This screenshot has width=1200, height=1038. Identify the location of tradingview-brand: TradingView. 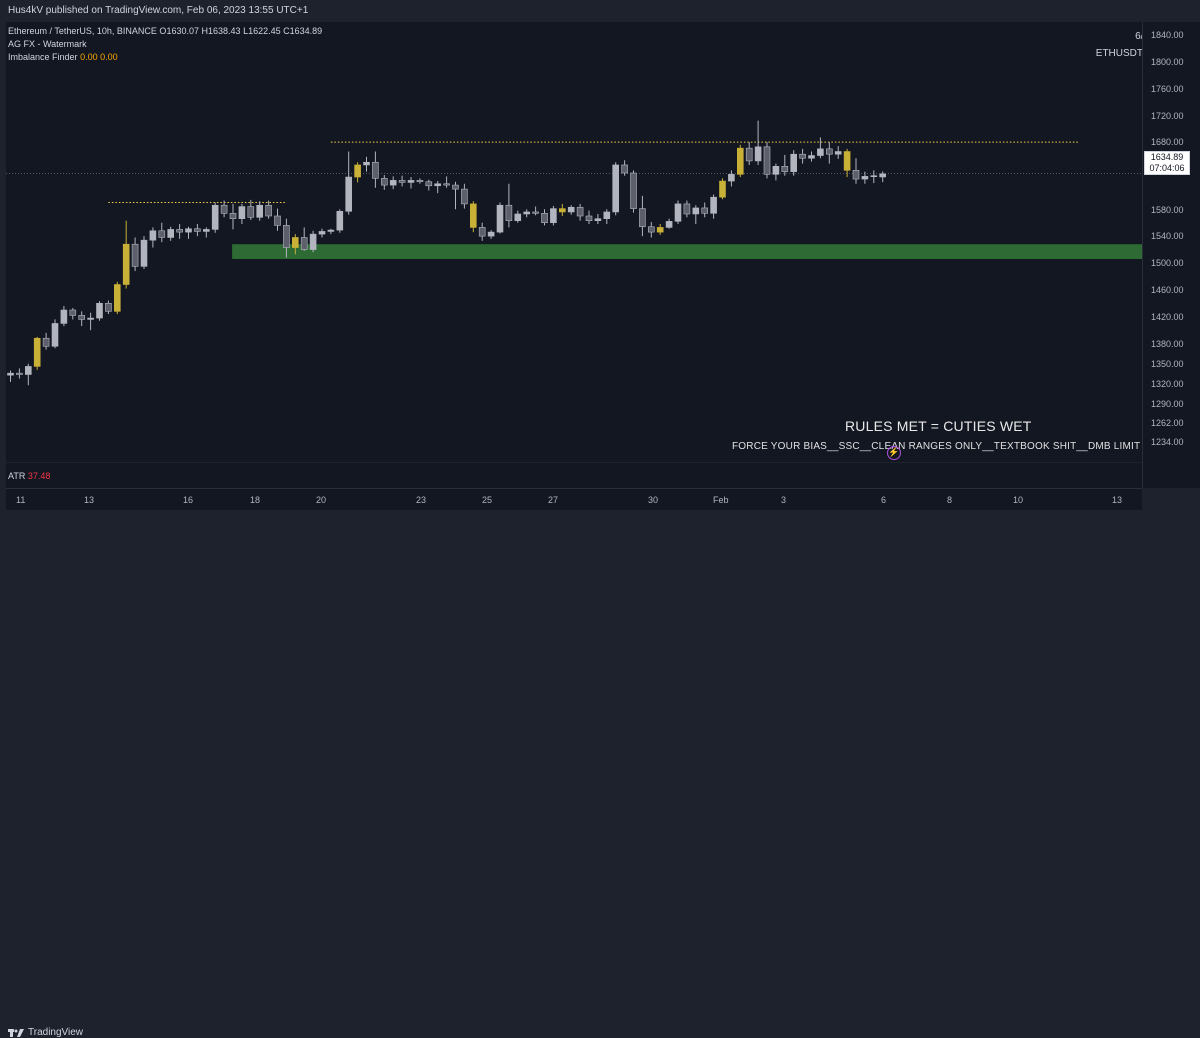
(56, 1032).